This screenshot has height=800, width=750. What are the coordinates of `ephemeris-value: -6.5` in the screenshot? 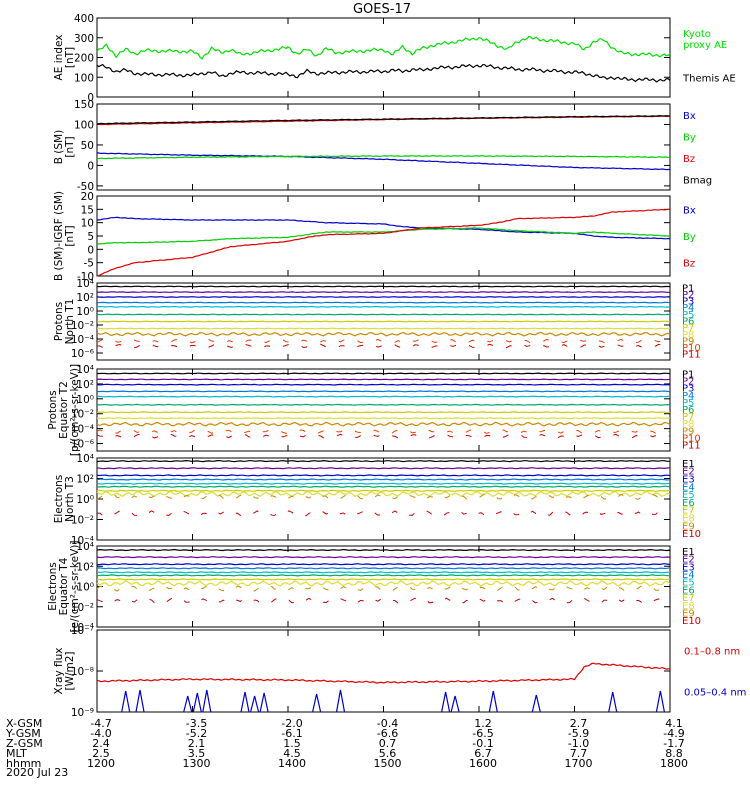 It's located at (482, 733).